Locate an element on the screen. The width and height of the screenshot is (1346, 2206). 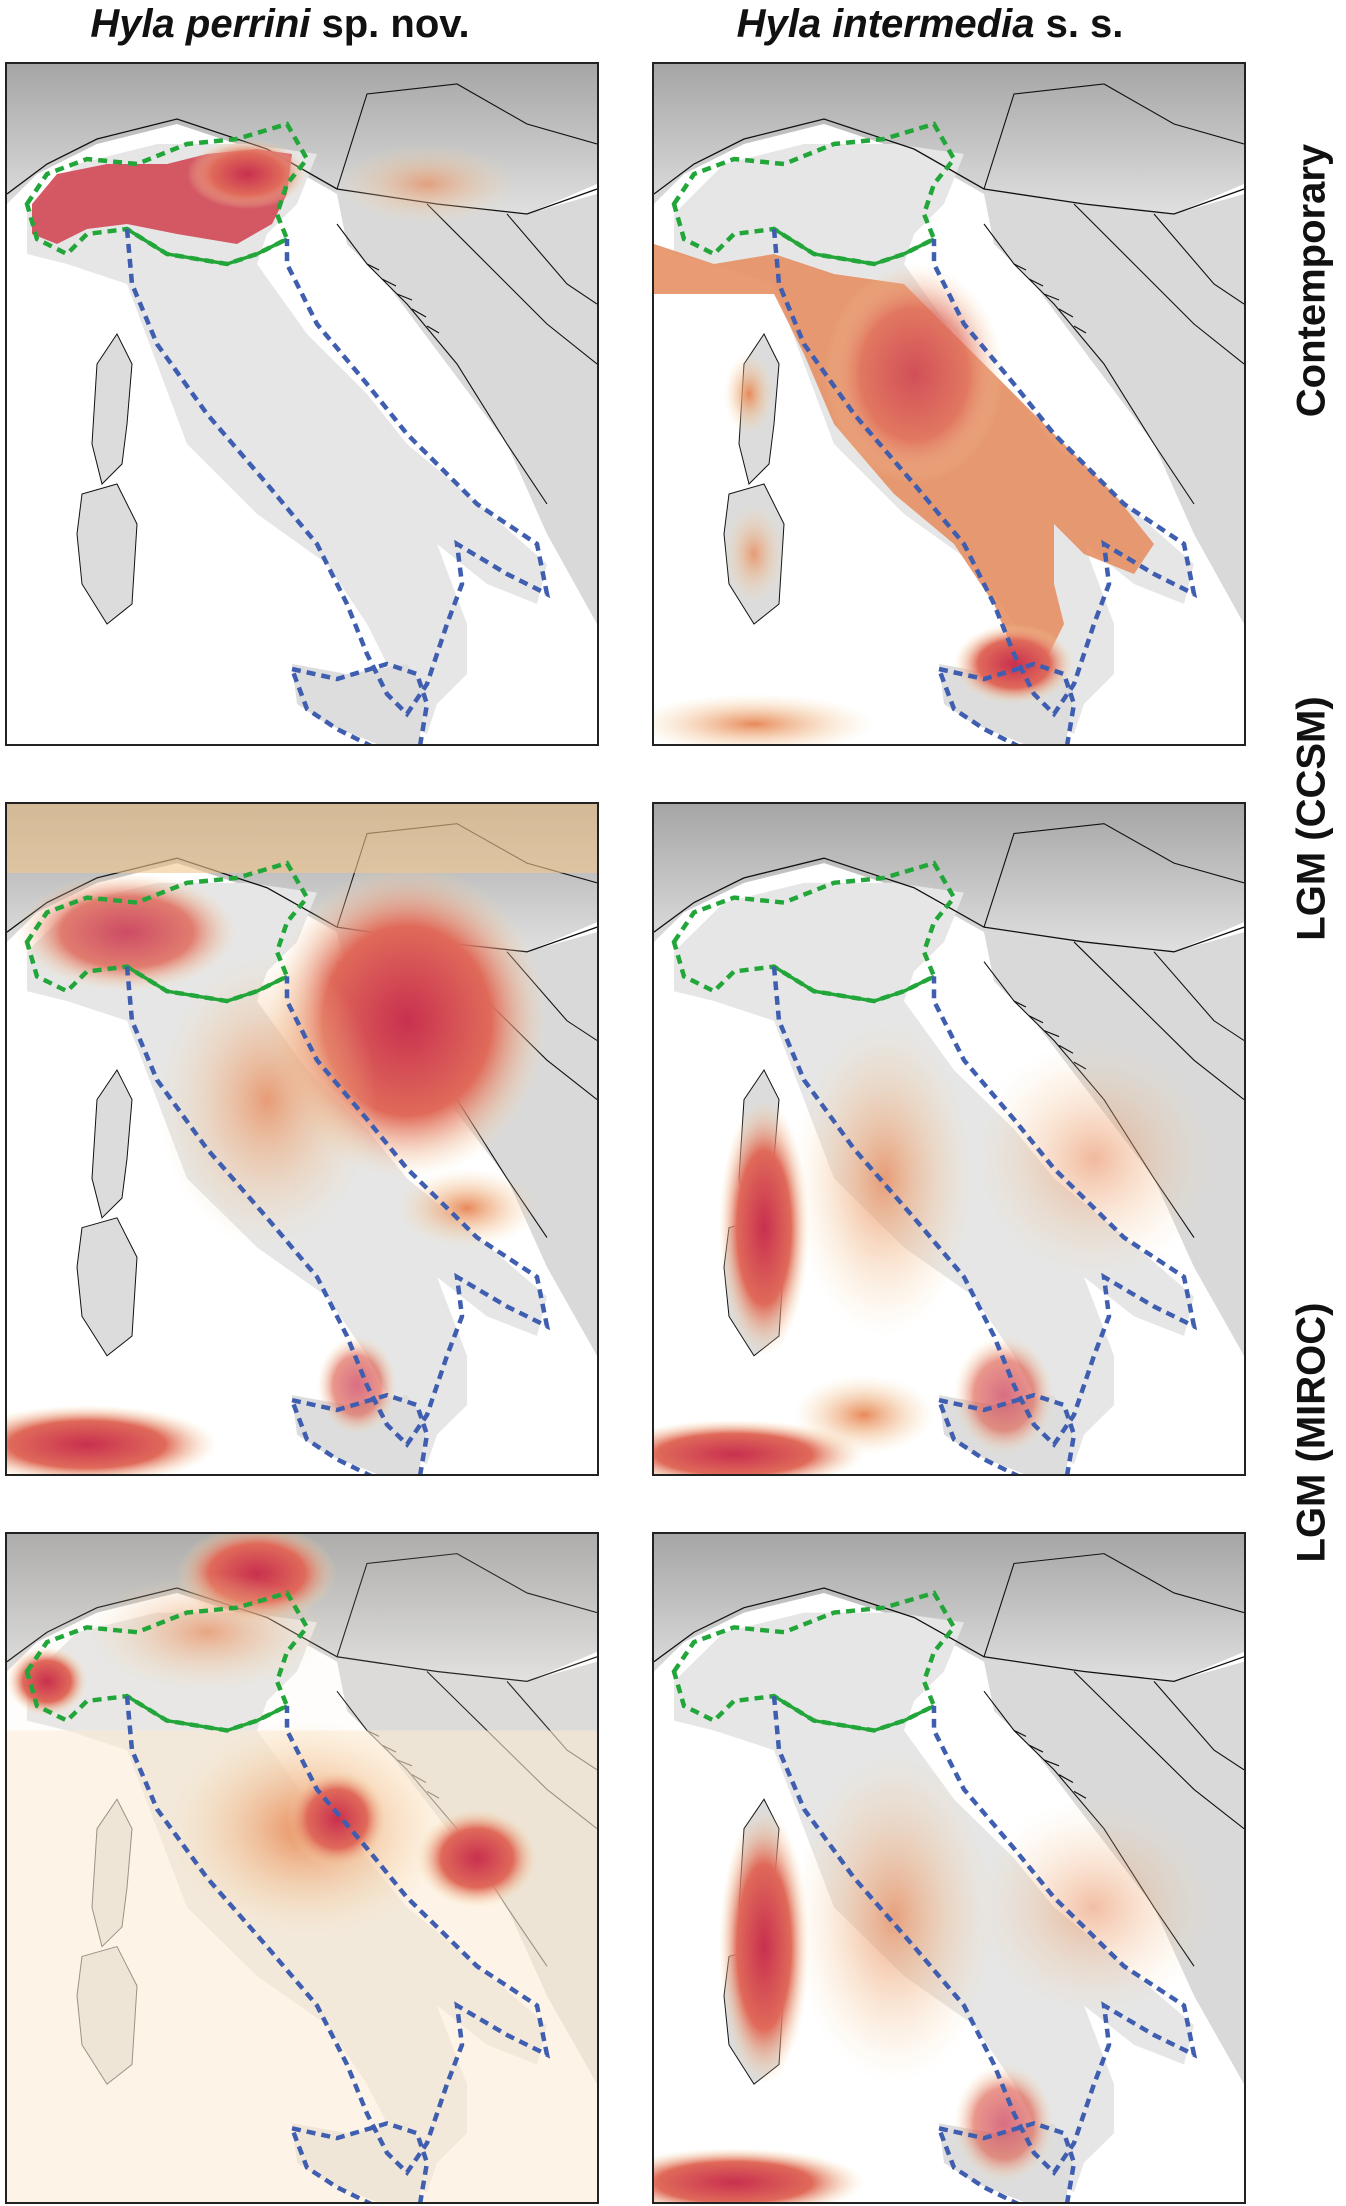
species-suffix: s. s. is located at coordinates (1079, 24).